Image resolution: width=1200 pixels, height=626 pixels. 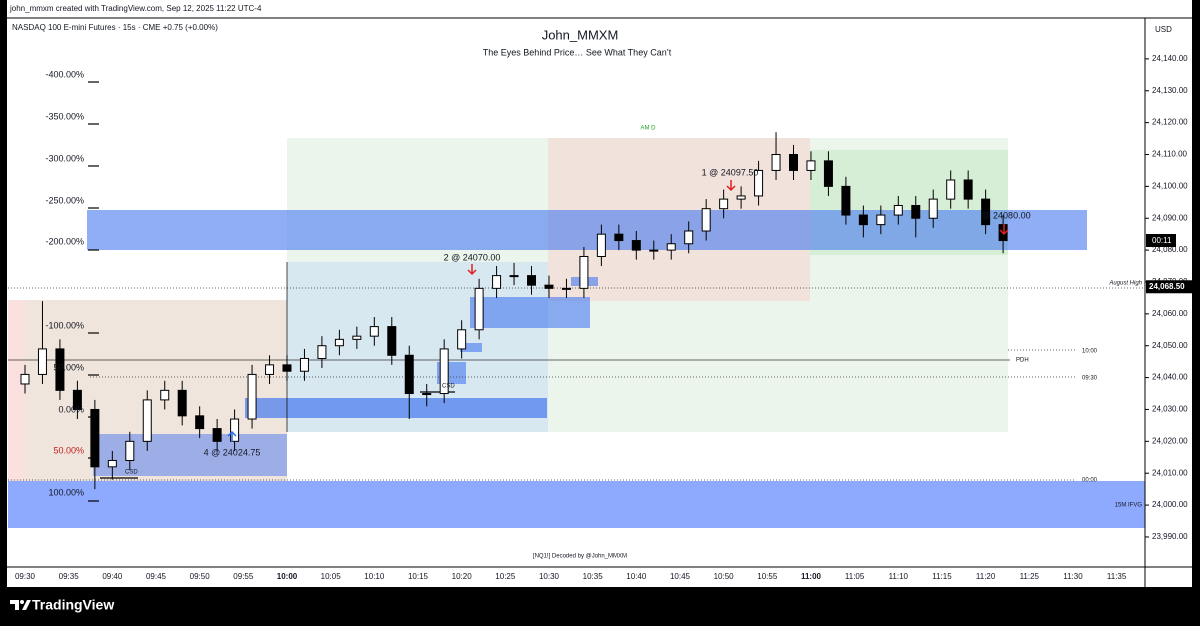 I want to click on countdown-box, so click(x=1161, y=240).